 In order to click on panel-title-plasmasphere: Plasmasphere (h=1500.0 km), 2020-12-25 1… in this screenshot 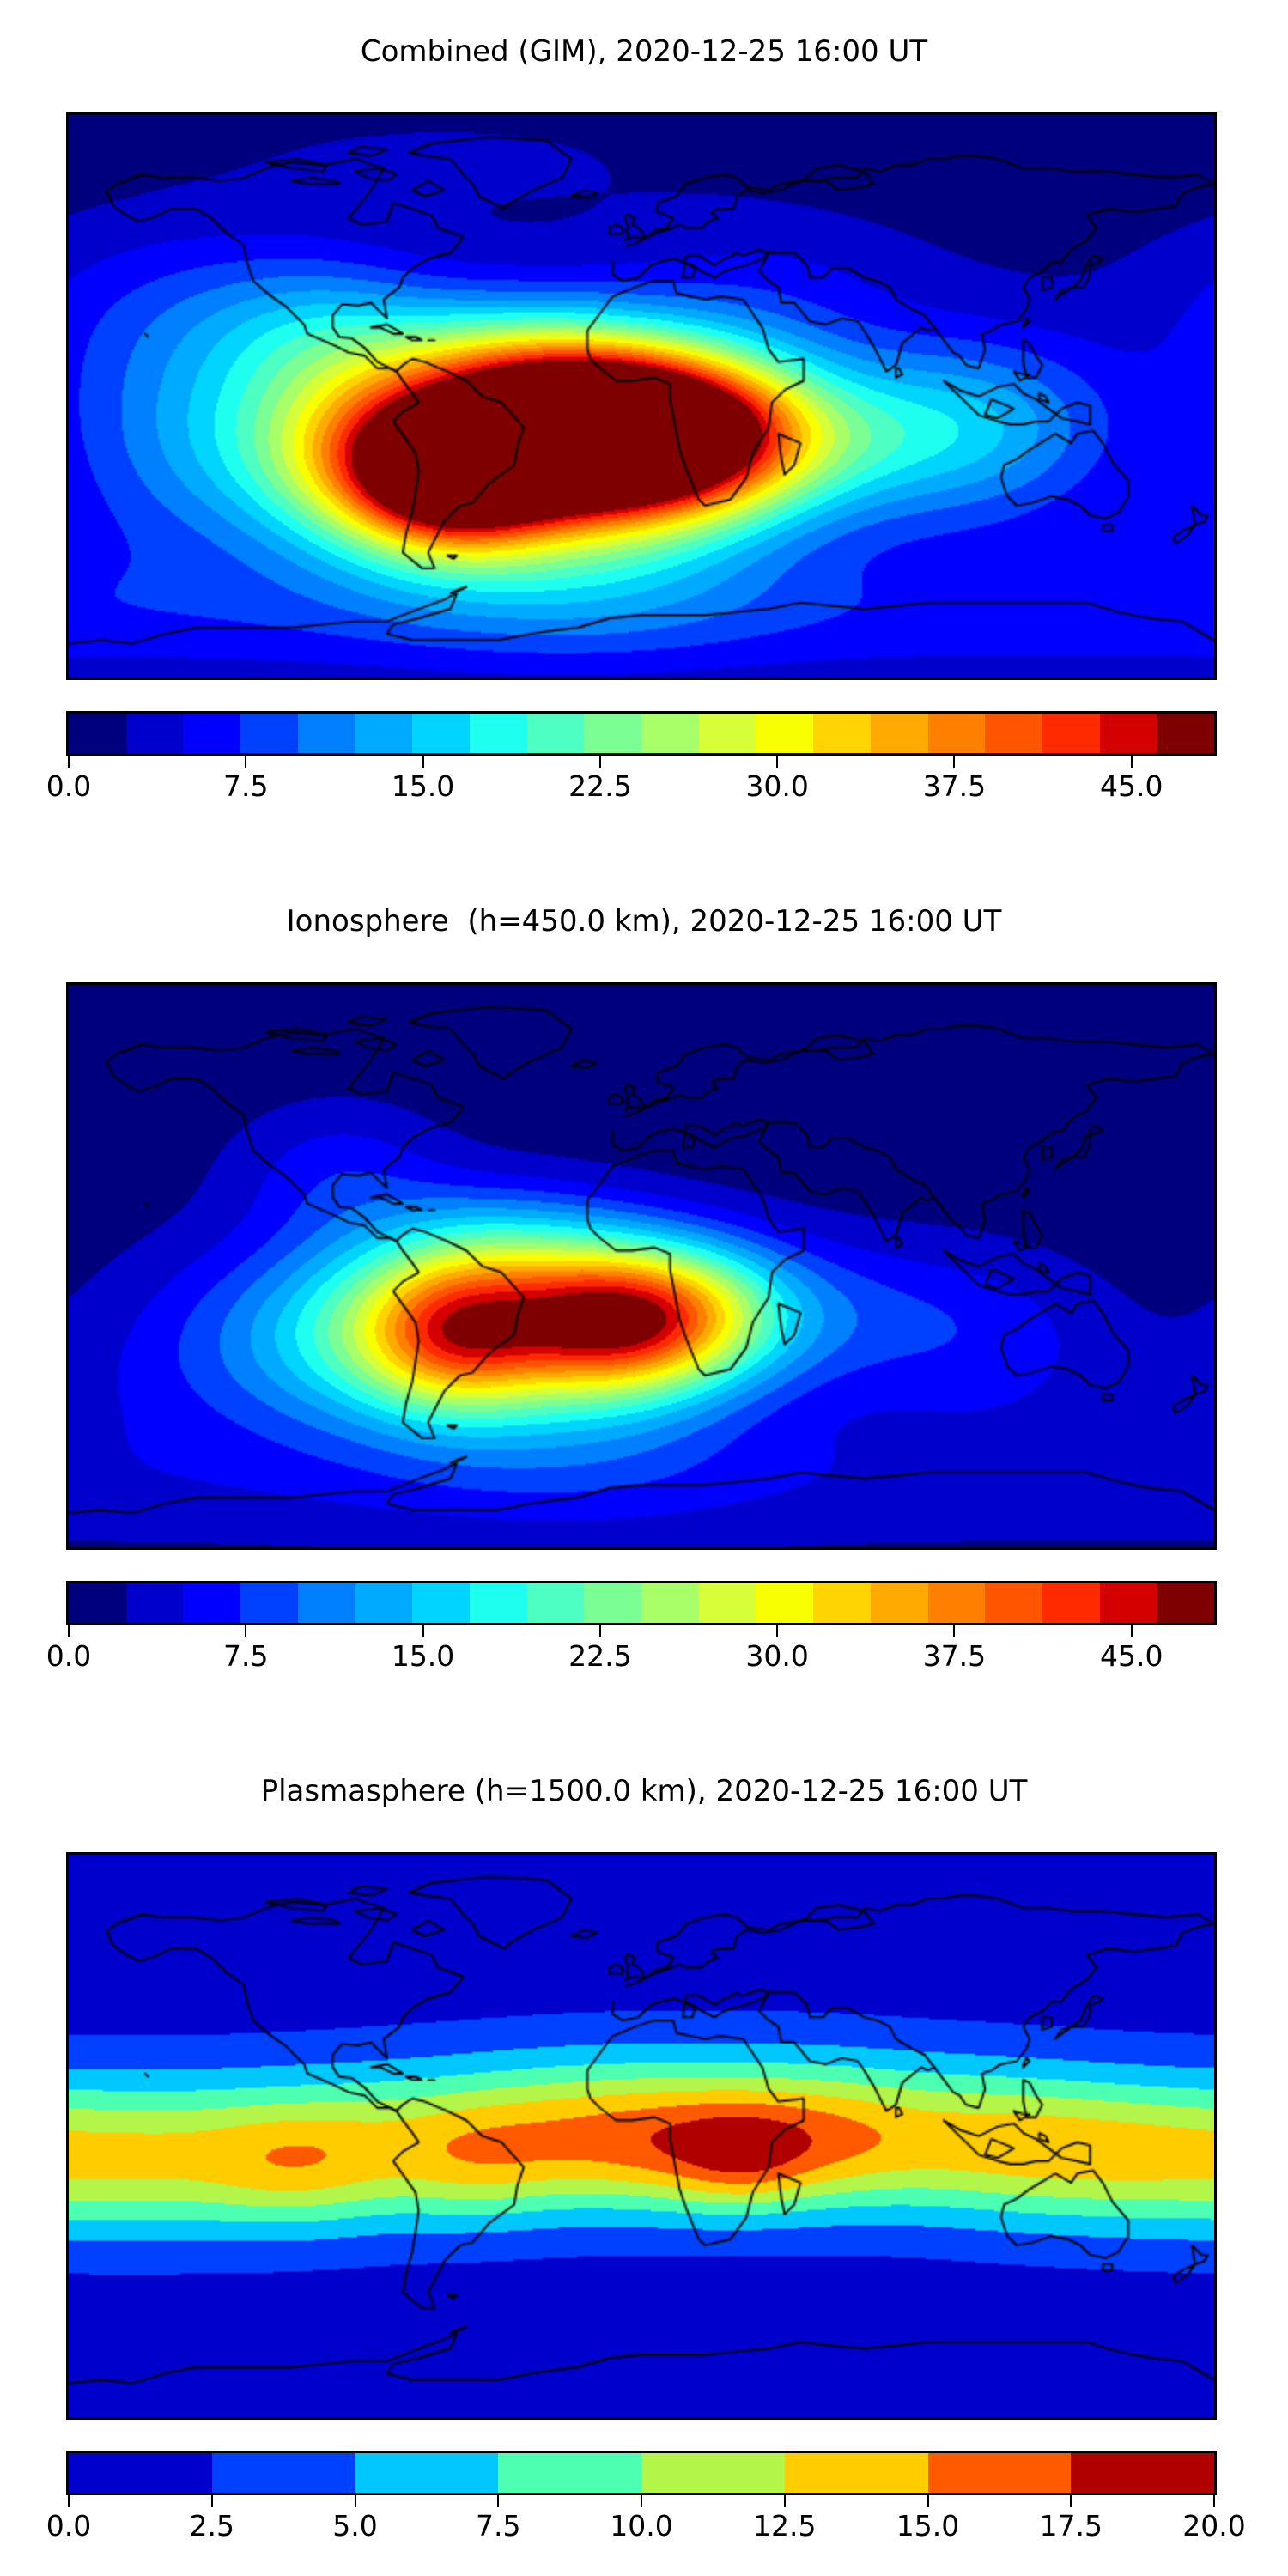, I will do `click(644, 1791)`.